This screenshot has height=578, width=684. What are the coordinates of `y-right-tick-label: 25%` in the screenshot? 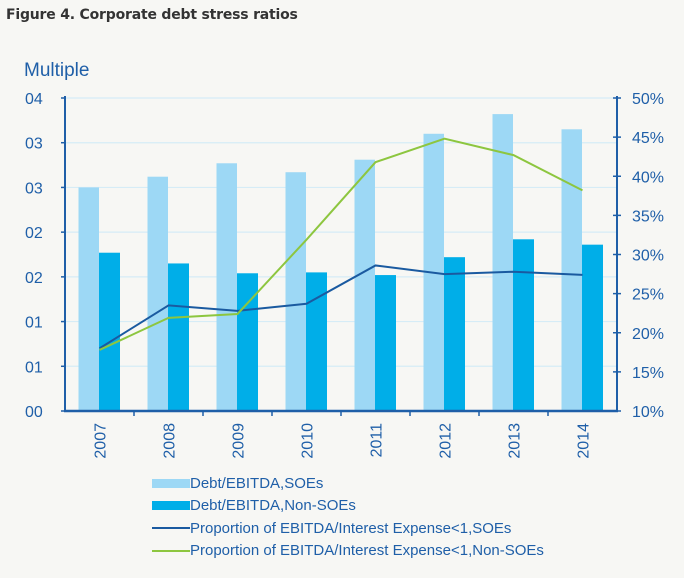 It's located at (648, 295).